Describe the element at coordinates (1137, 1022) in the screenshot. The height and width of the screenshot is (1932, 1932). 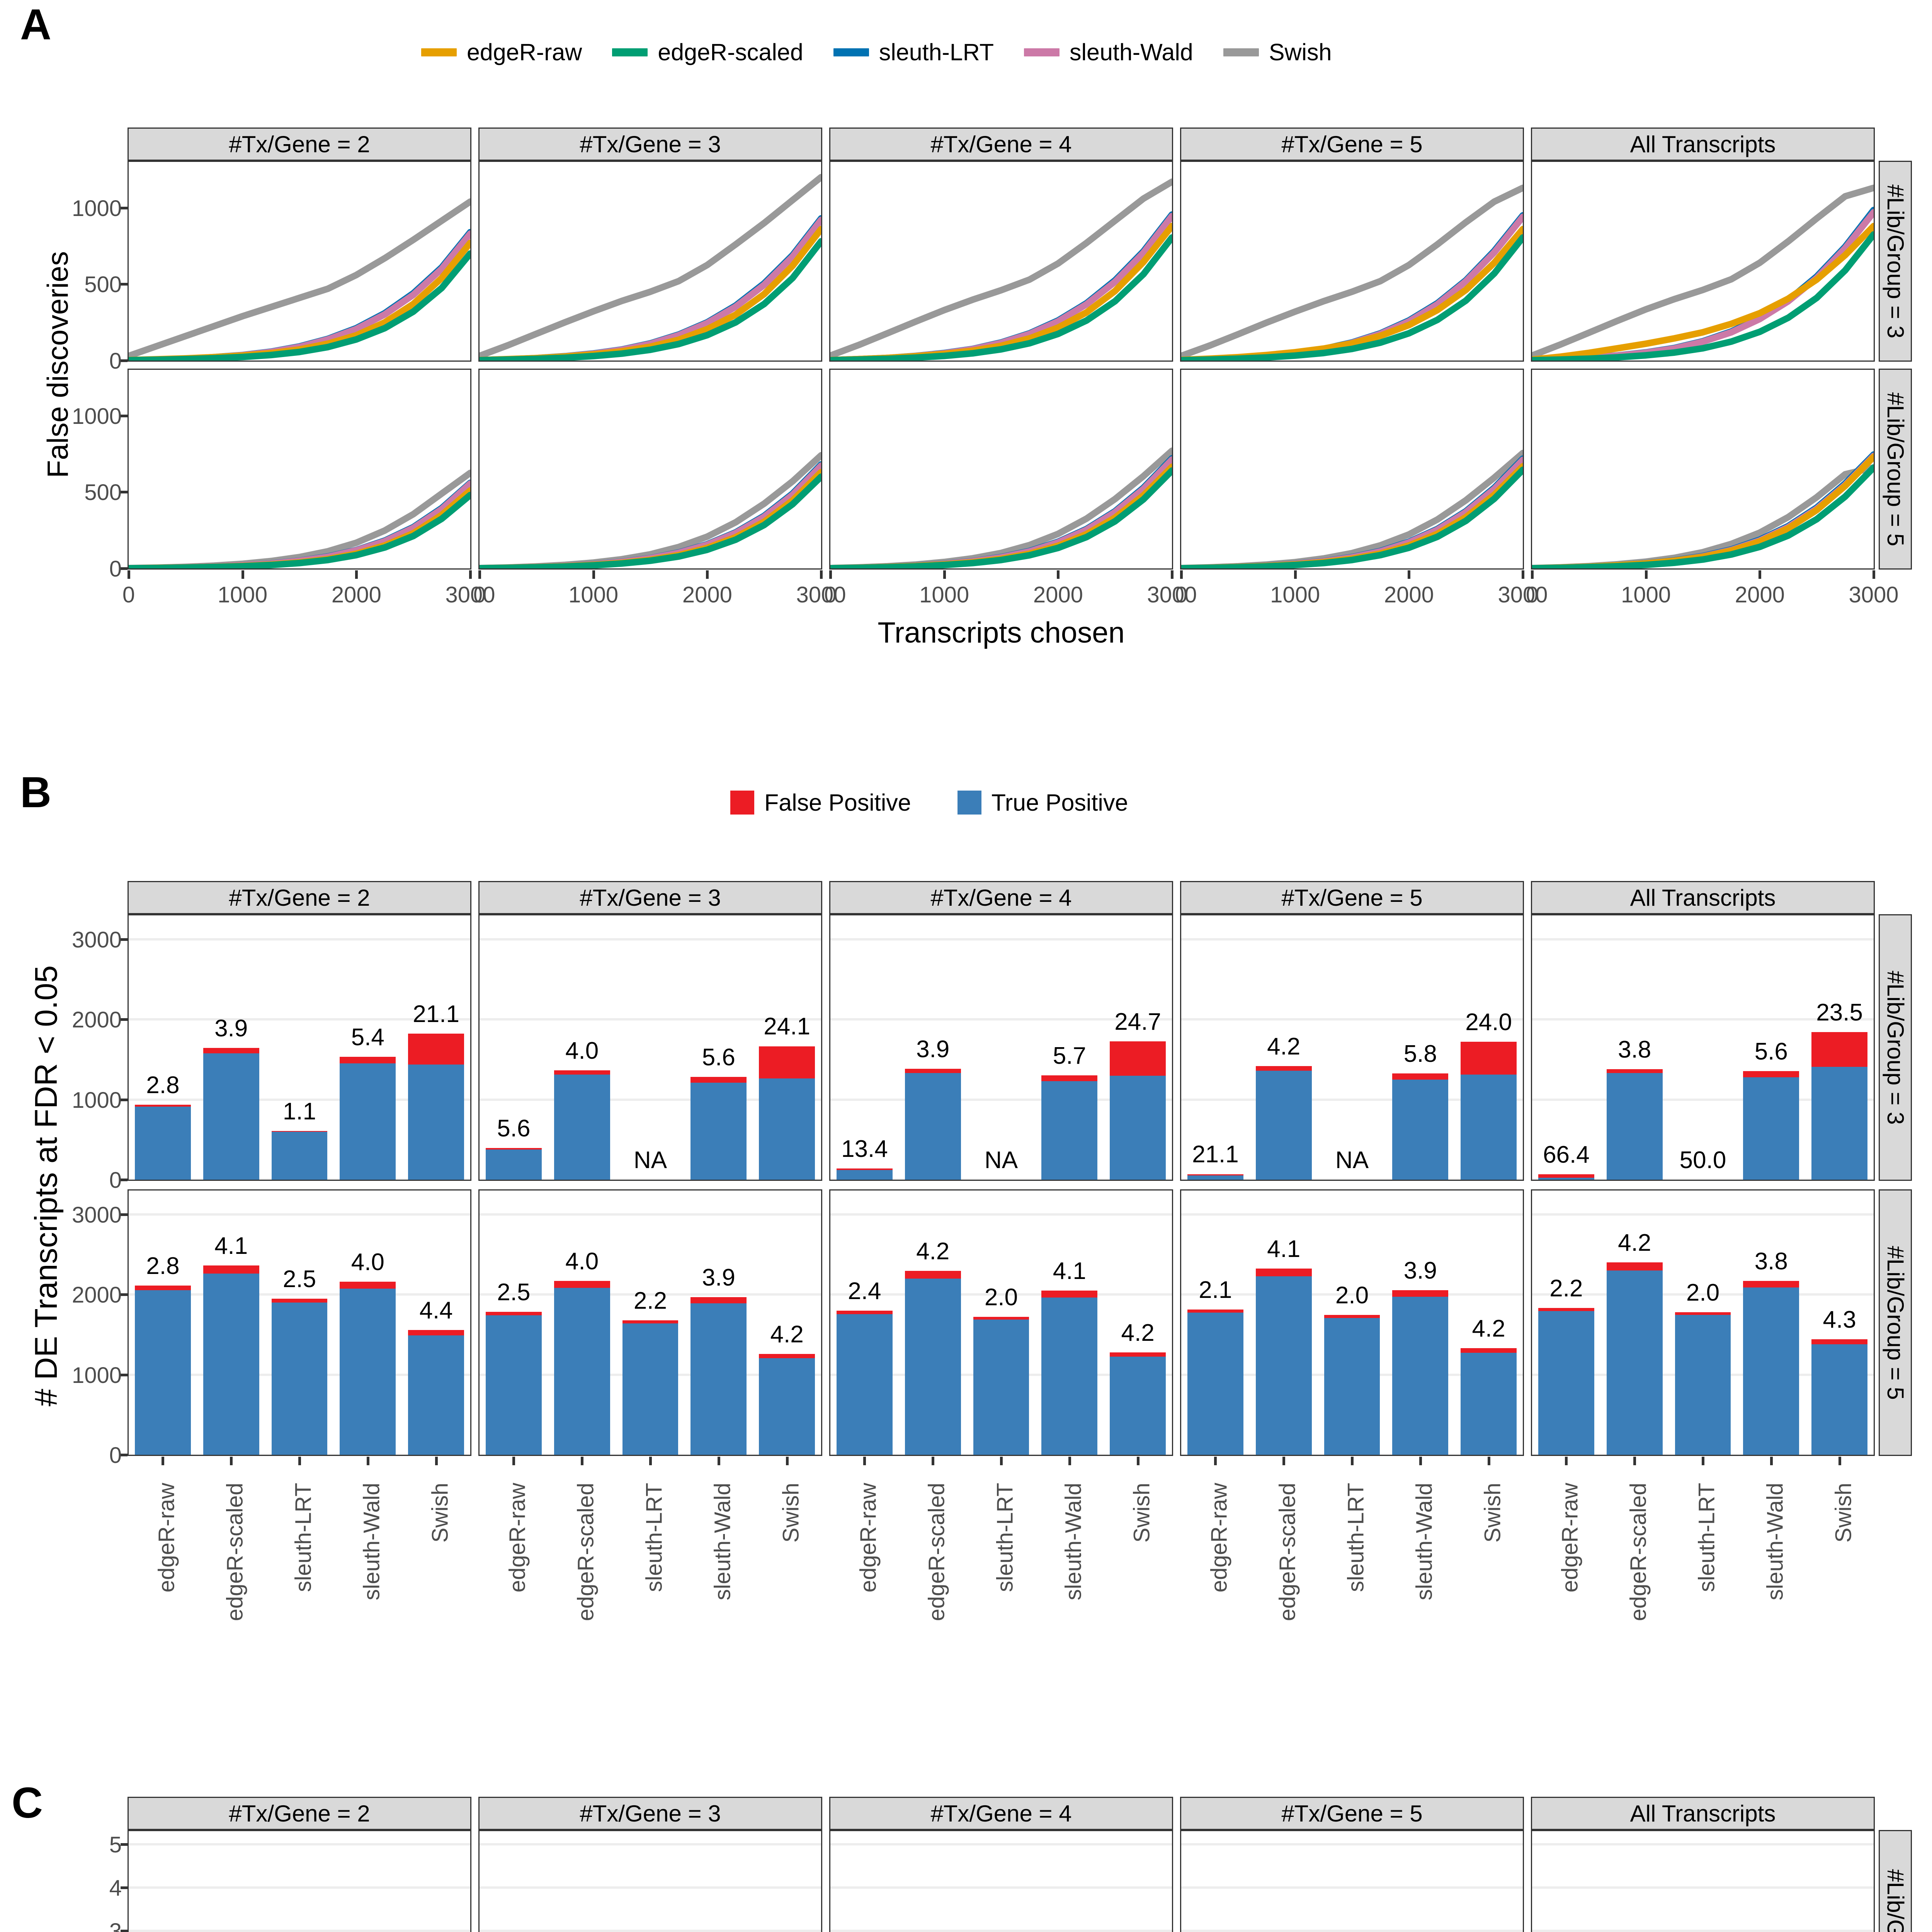
I see `bar-value-label: 24.7` at that location.